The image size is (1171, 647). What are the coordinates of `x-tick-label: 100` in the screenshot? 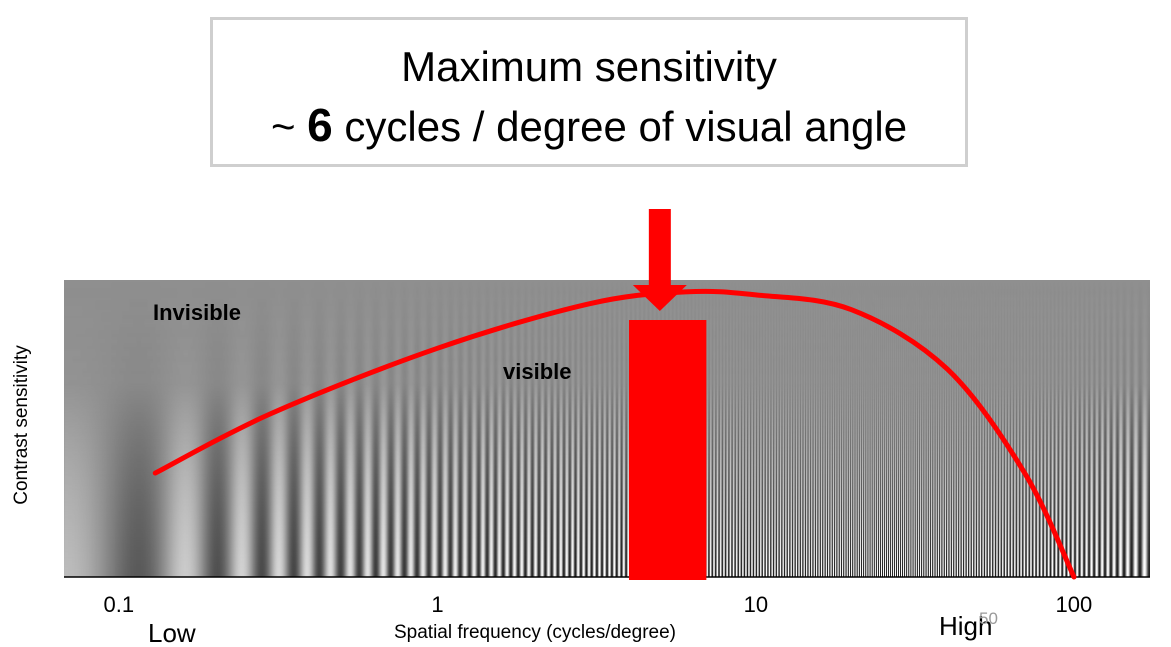 It's located at (1074, 604).